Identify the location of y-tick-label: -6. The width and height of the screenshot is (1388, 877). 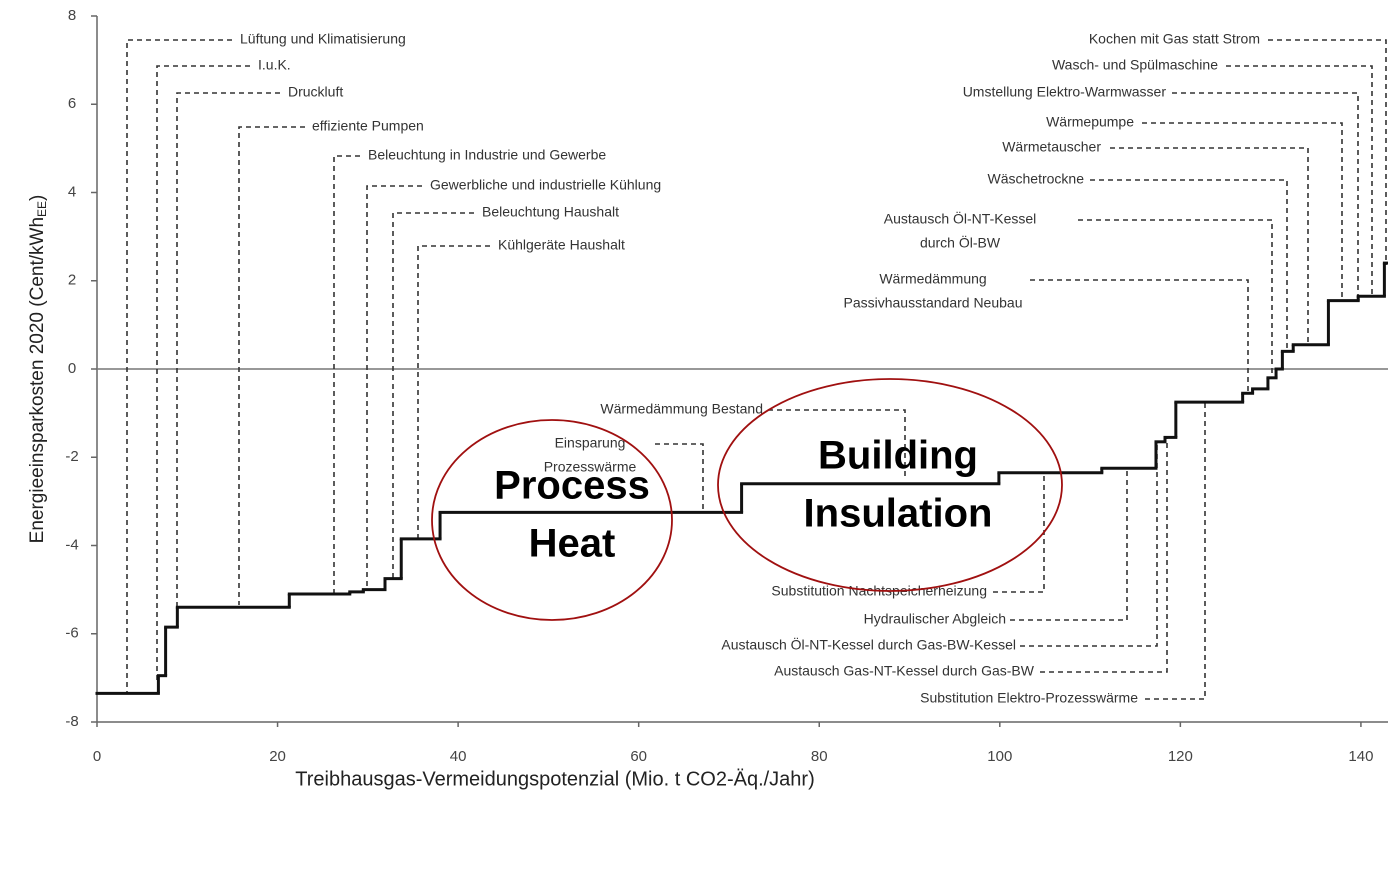
(71, 633).